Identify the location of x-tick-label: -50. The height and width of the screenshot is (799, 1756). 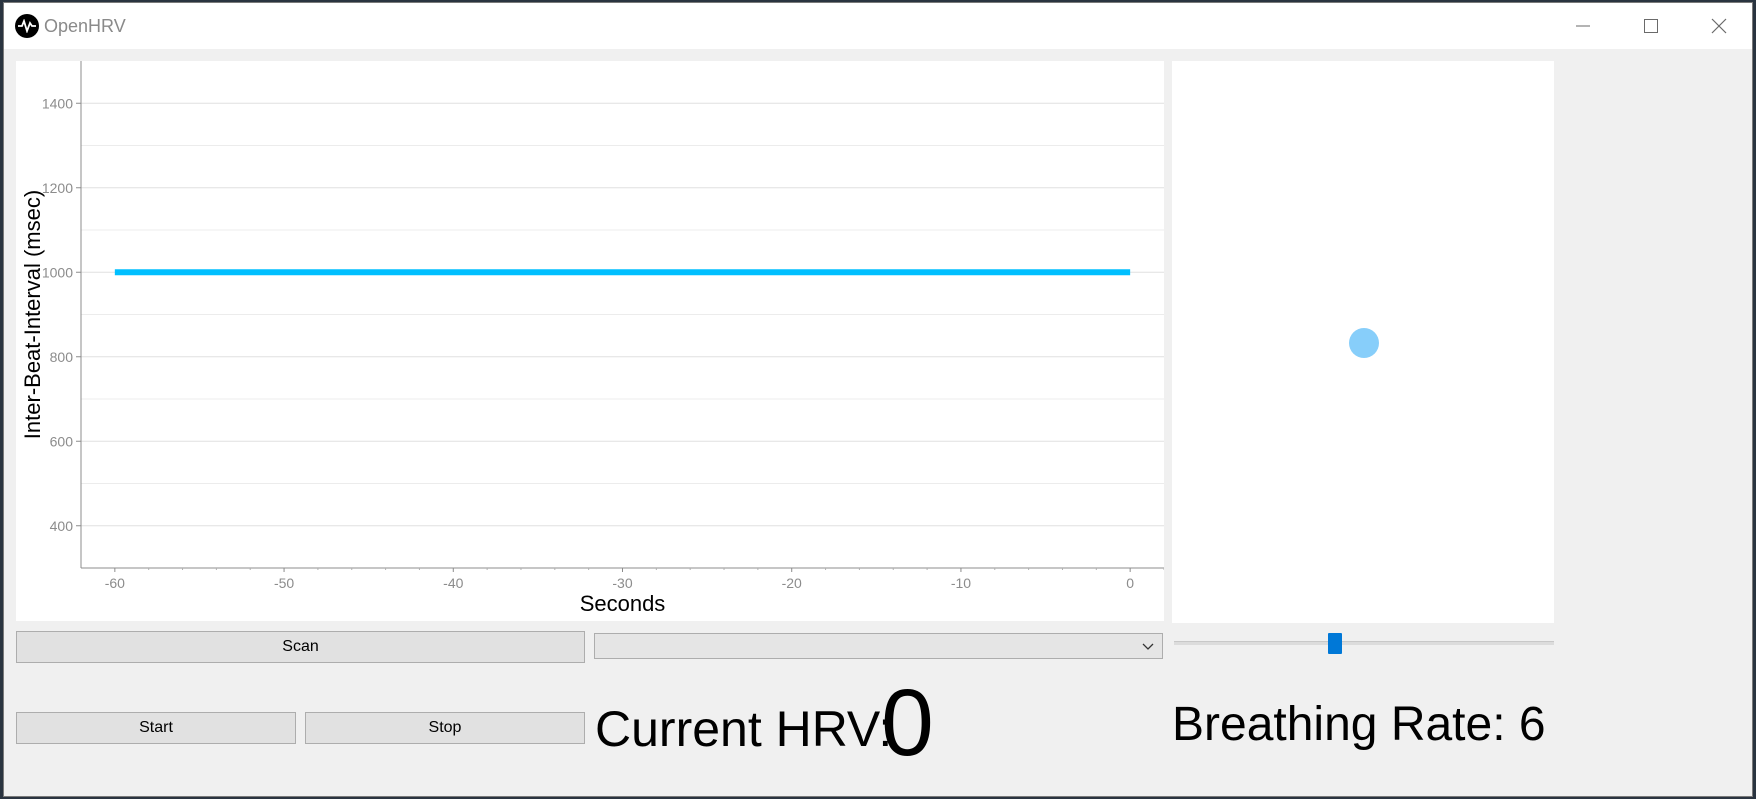
(284, 583).